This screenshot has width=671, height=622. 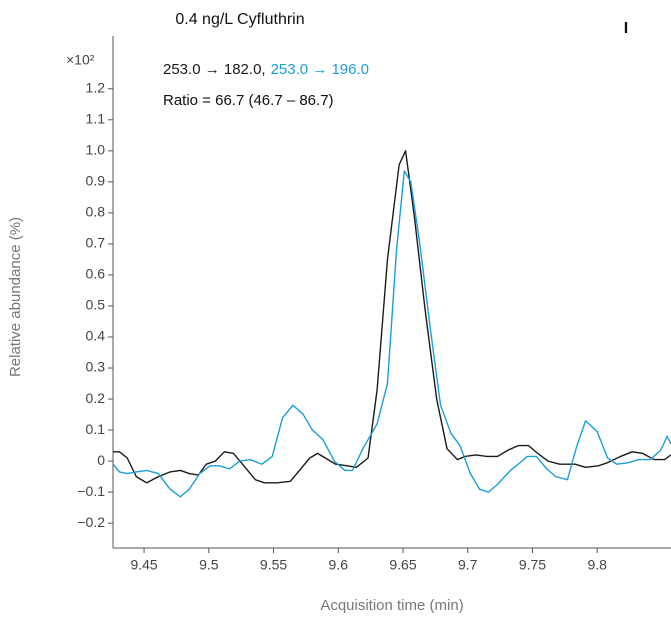 I want to click on x-tick-label: 9.45, so click(x=143, y=565).